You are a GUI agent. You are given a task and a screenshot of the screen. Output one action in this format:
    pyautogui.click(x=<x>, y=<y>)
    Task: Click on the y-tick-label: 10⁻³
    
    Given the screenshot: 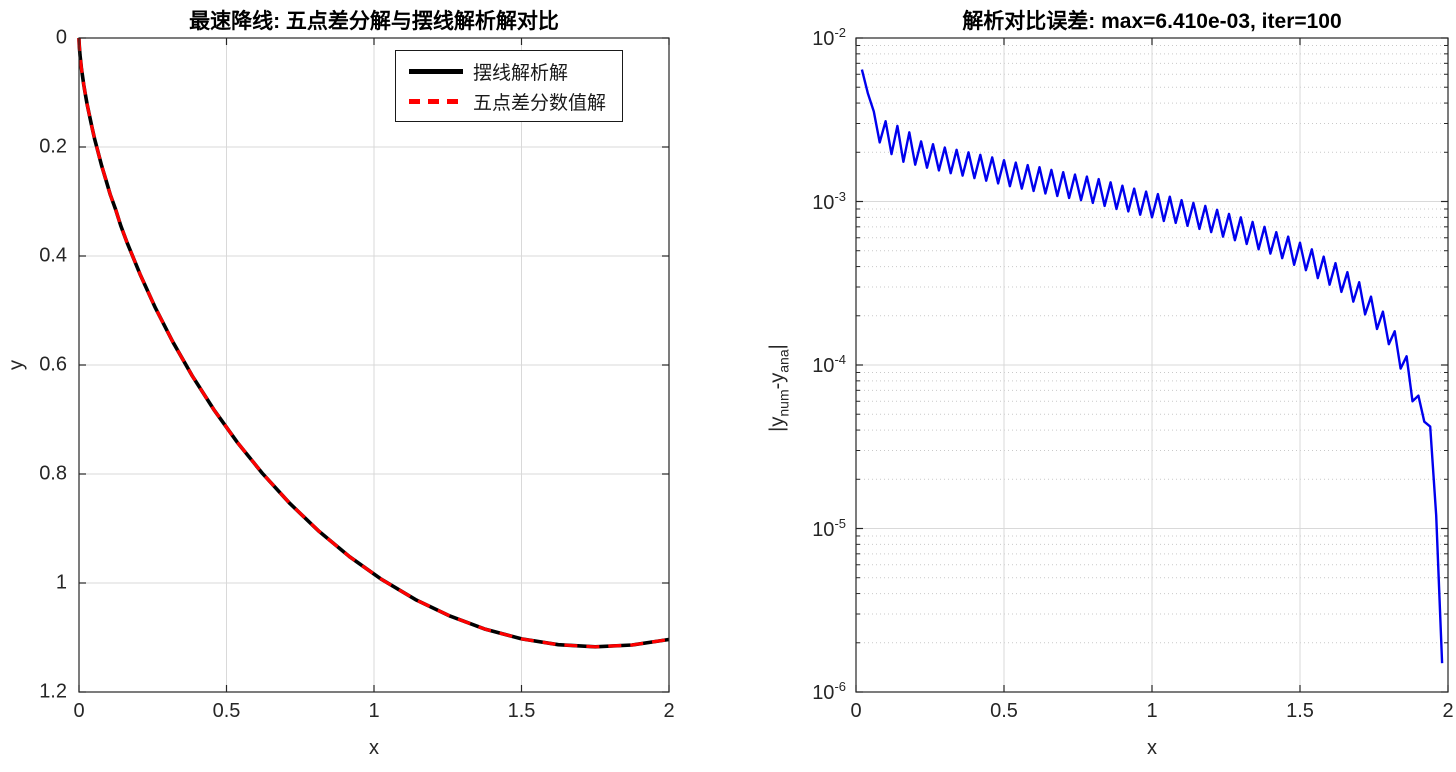 What is the action you would take?
    pyautogui.click(x=829, y=201)
    